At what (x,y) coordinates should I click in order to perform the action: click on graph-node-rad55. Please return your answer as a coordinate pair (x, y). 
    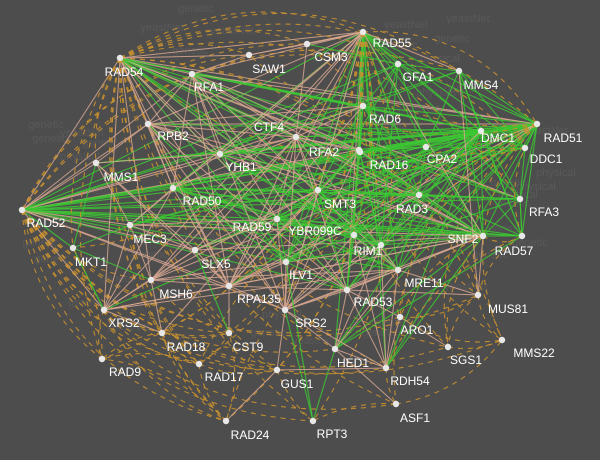
    Looking at the image, I should click on (363, 32).